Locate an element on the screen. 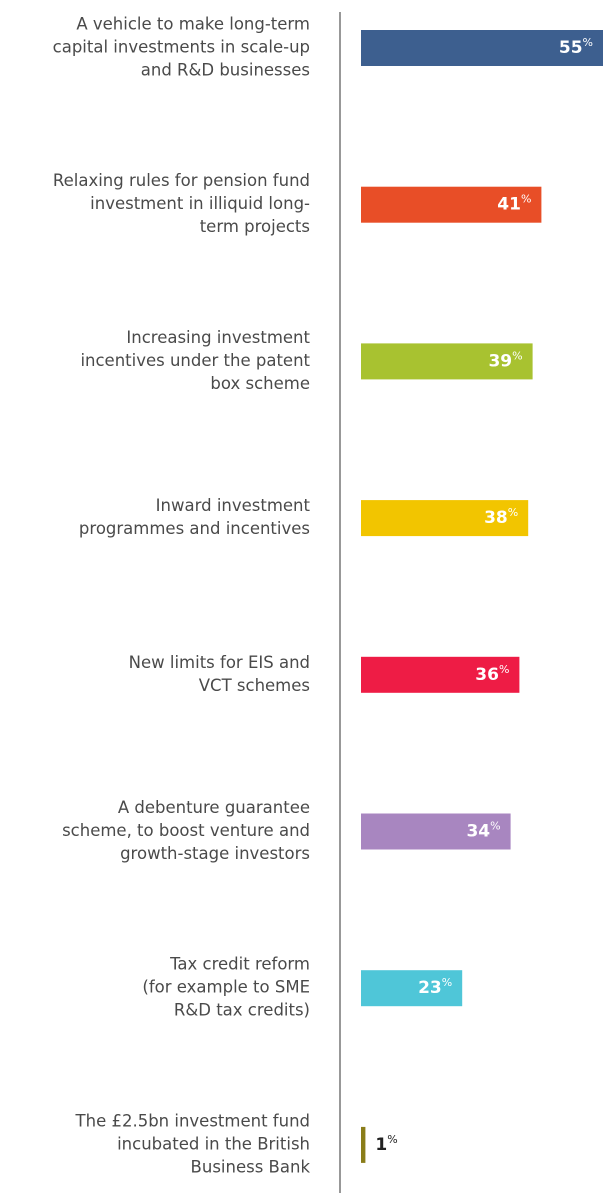 The height and width of the screenshot is (1193, 603). value-label: 41% is located at coordinates (514, 204).